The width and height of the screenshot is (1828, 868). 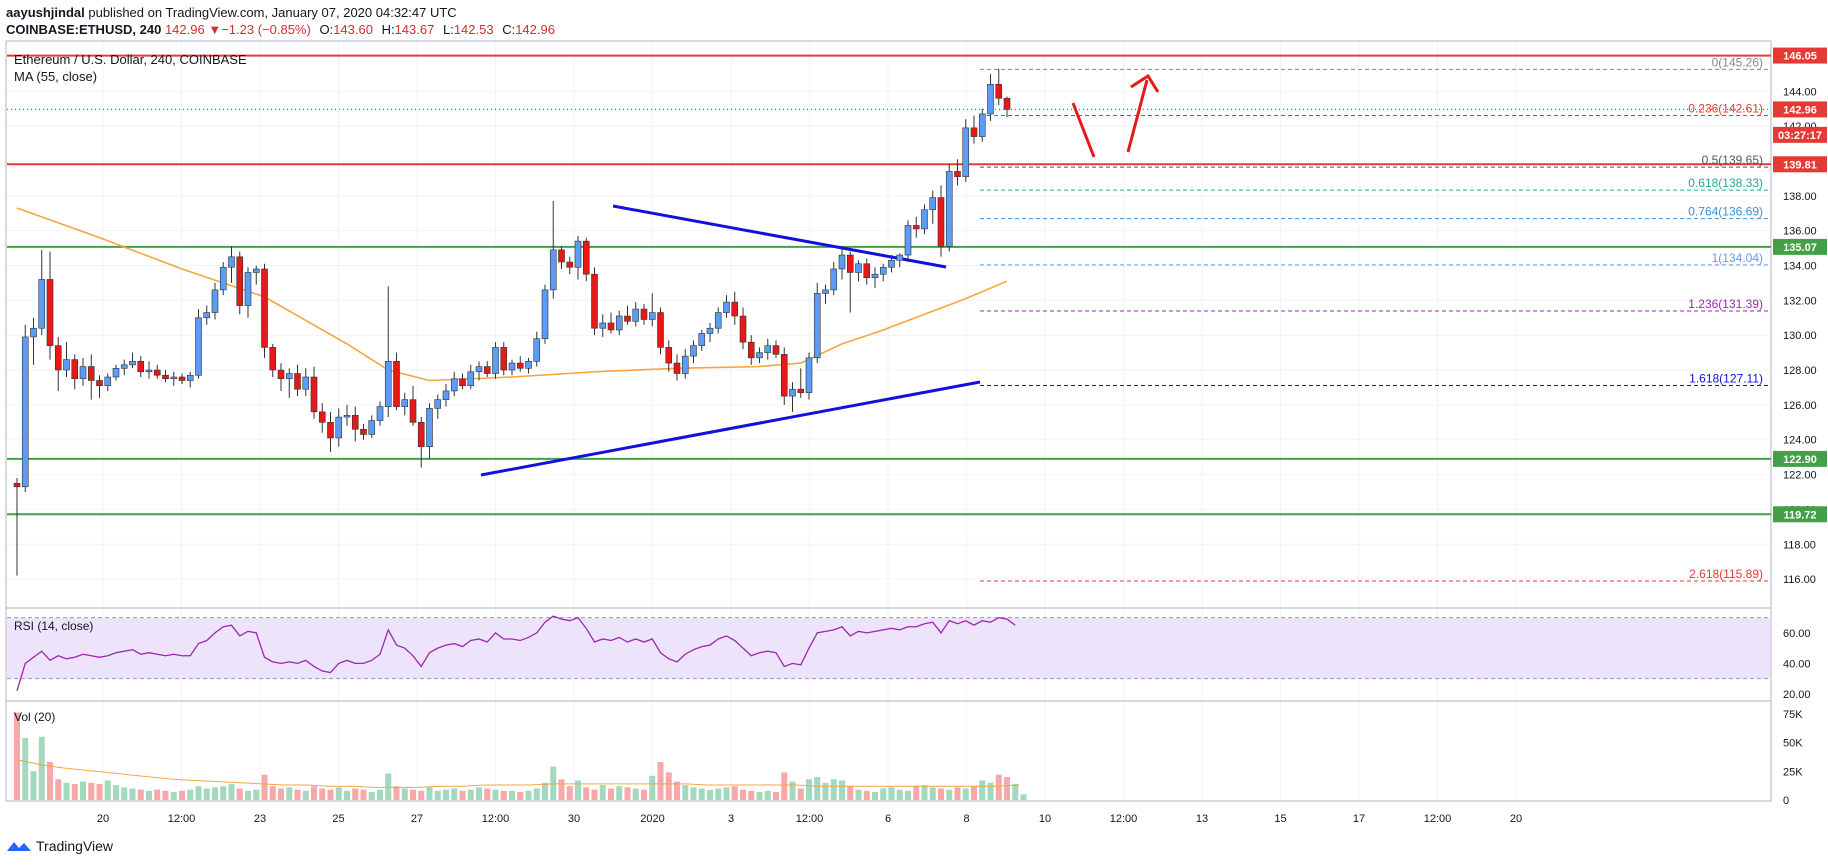 I want to click on lower-trendline, so click(x=730, y=428).